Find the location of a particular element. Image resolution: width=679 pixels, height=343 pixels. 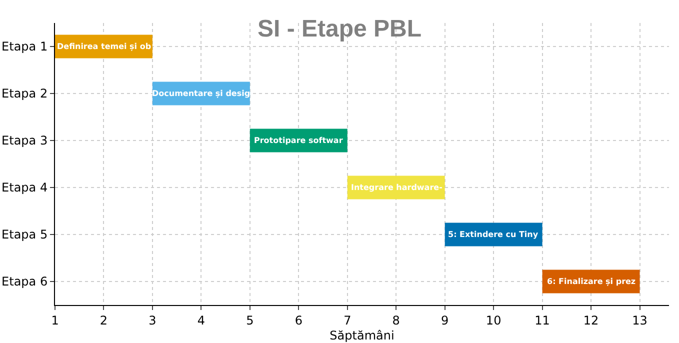

x-tick-label: 3 is located at coordinates (152, 320).